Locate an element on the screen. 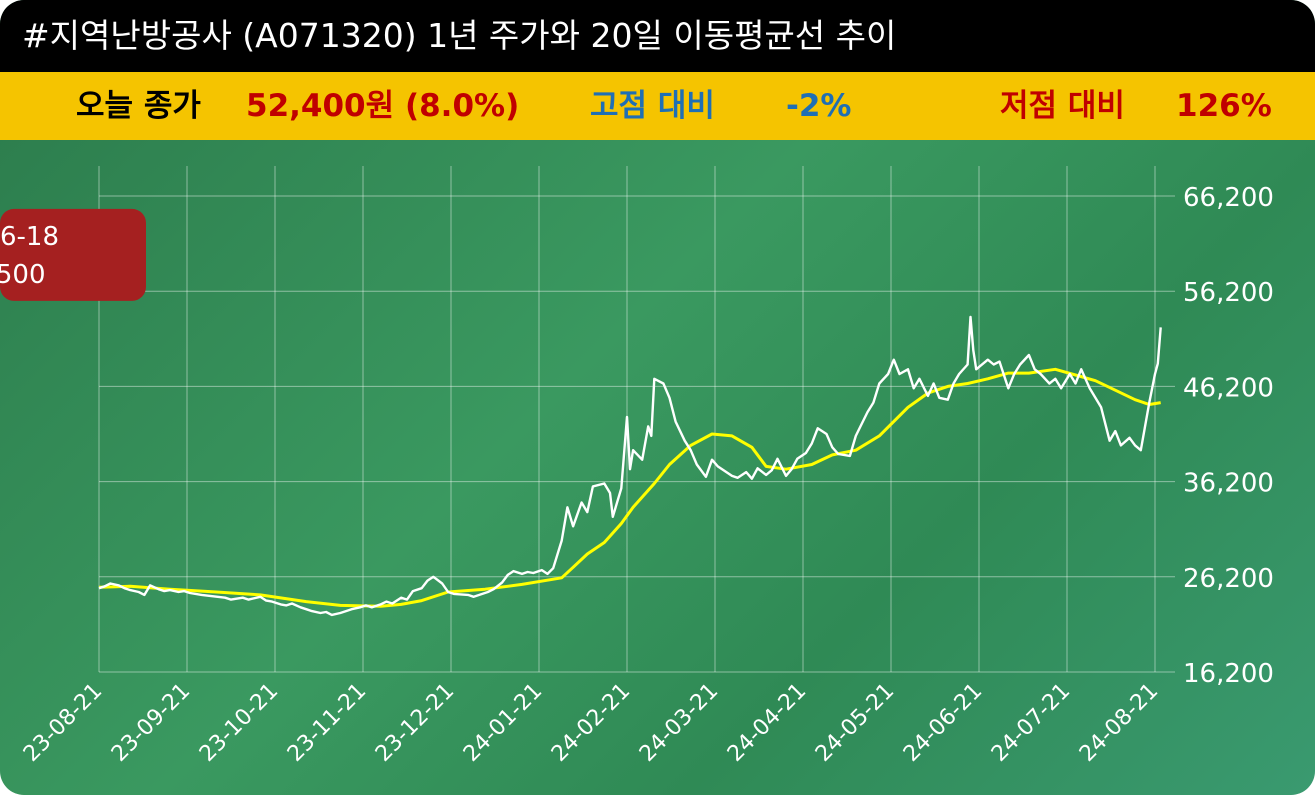 Image resolution: width=1315 pixels, height=795 pixels. peak-callout-date: 24-06-18 is located at coordinates (29, 237).